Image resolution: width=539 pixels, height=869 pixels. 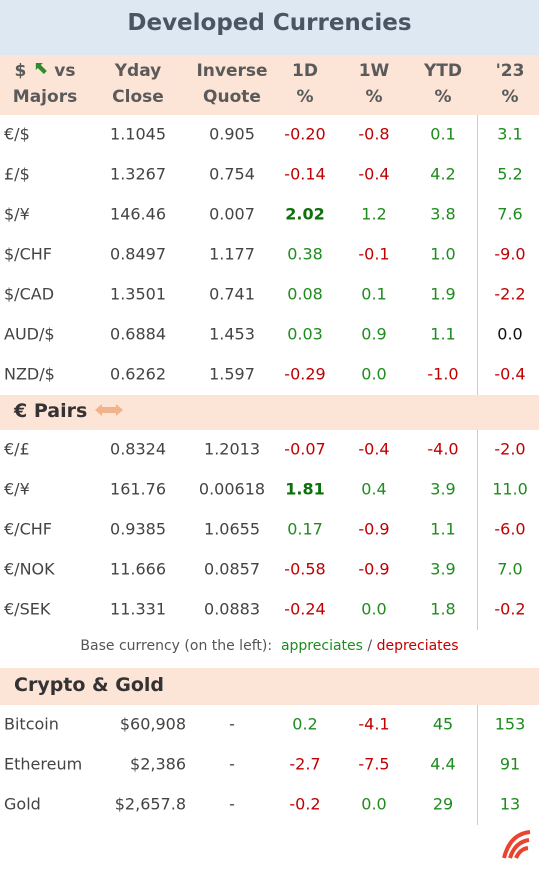 What do you see at coordinates (232, 294) in the screenshot?
I see `cell: 0.741` at bounding box center [232, 294].